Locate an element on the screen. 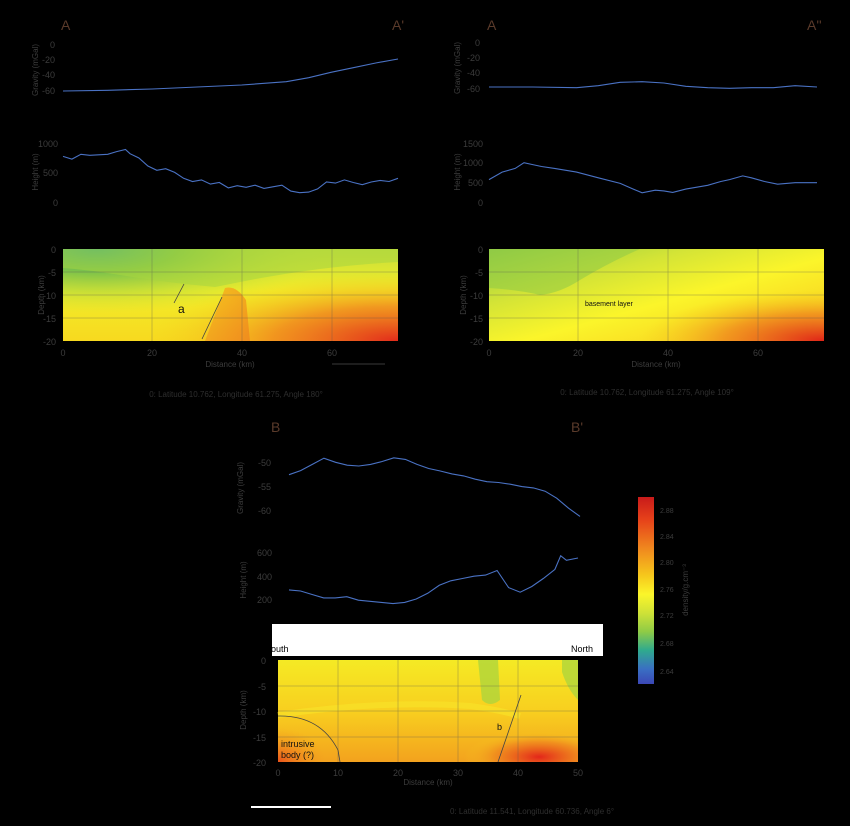 This screenshot has width=850, height=826. marker-a-prime: A' is located at coordinates (398, 25).